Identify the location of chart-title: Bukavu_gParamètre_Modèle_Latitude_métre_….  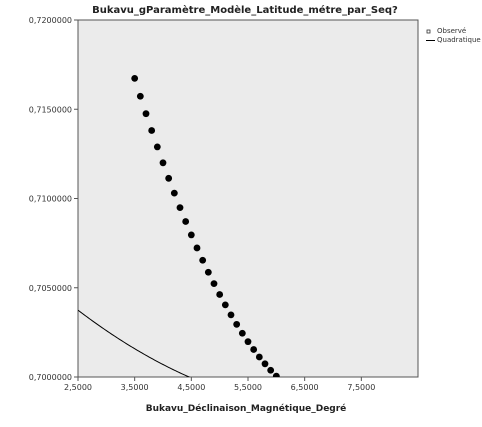
(245, 10).